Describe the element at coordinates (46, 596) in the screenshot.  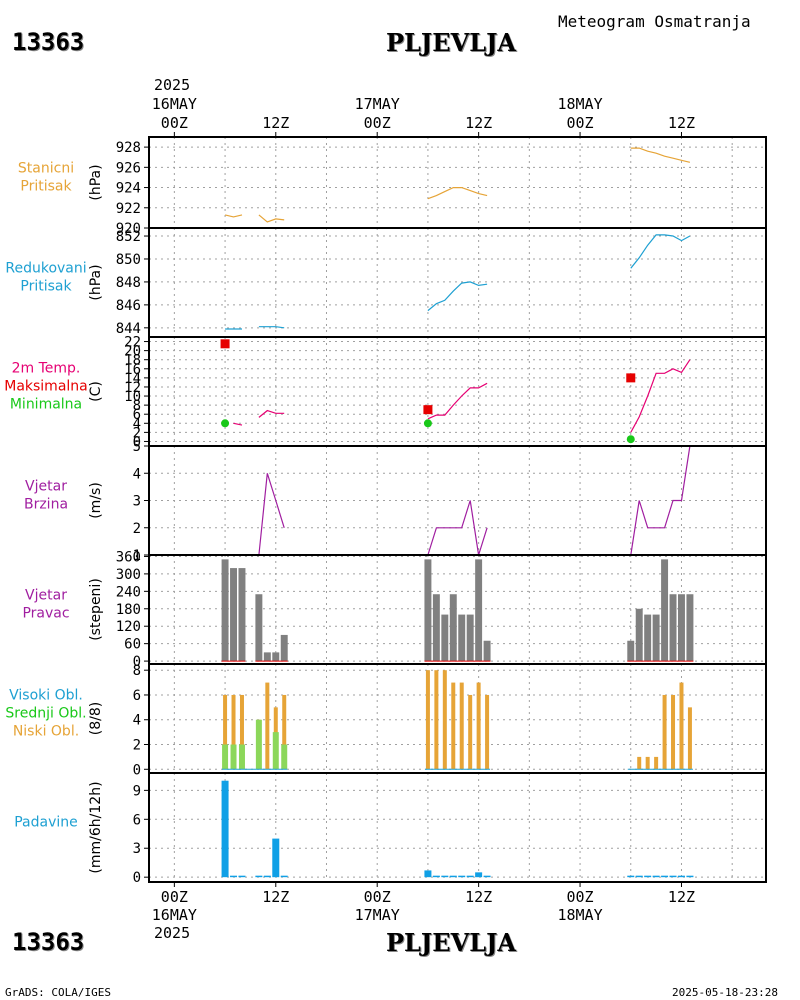
I see `panel-label-pravac: Vjetar` at that location.